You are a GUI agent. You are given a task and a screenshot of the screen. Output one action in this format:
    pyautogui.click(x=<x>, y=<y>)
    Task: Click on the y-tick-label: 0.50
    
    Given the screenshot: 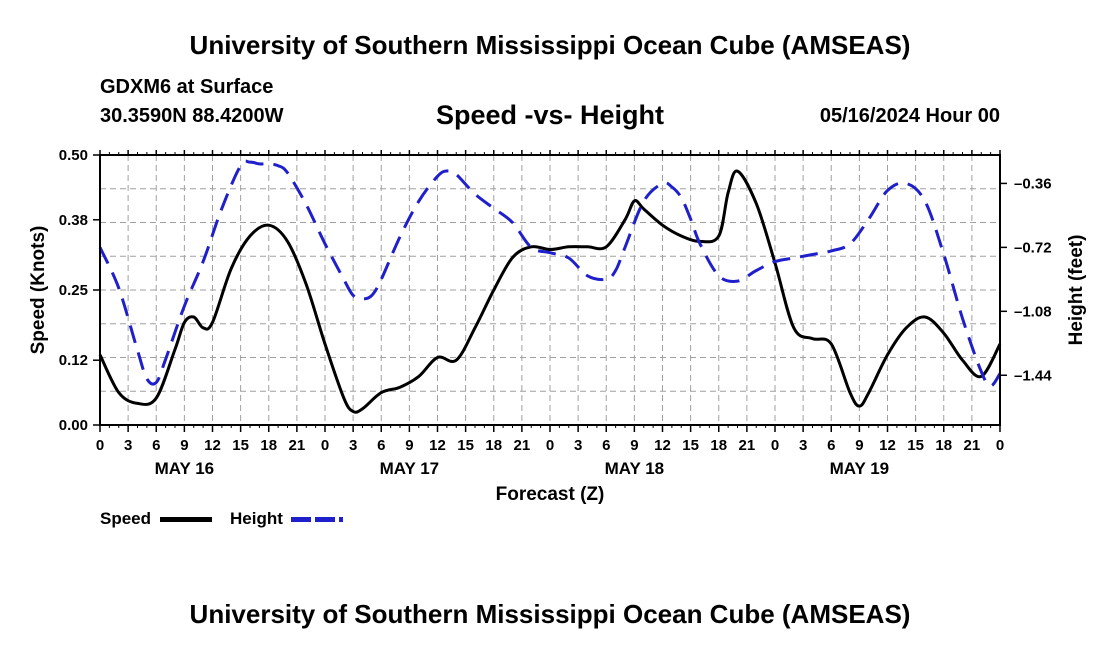 What is the action you would take?
    pyautogui.click(x=73, y=155)
    